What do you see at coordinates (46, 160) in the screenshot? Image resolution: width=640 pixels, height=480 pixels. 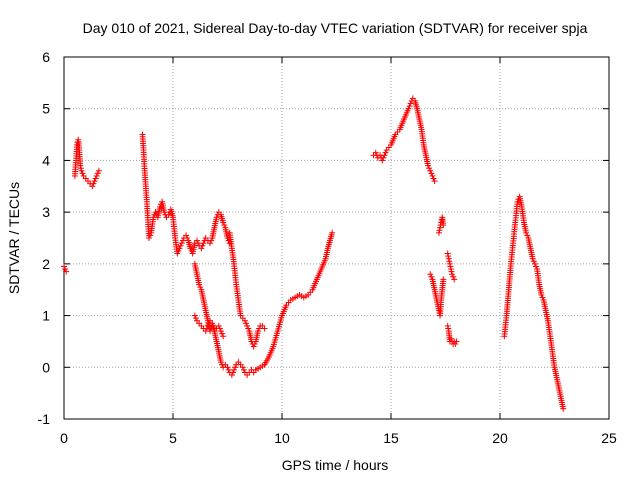 I see `y-tick-label: 4` at bounding box center [46, 160].